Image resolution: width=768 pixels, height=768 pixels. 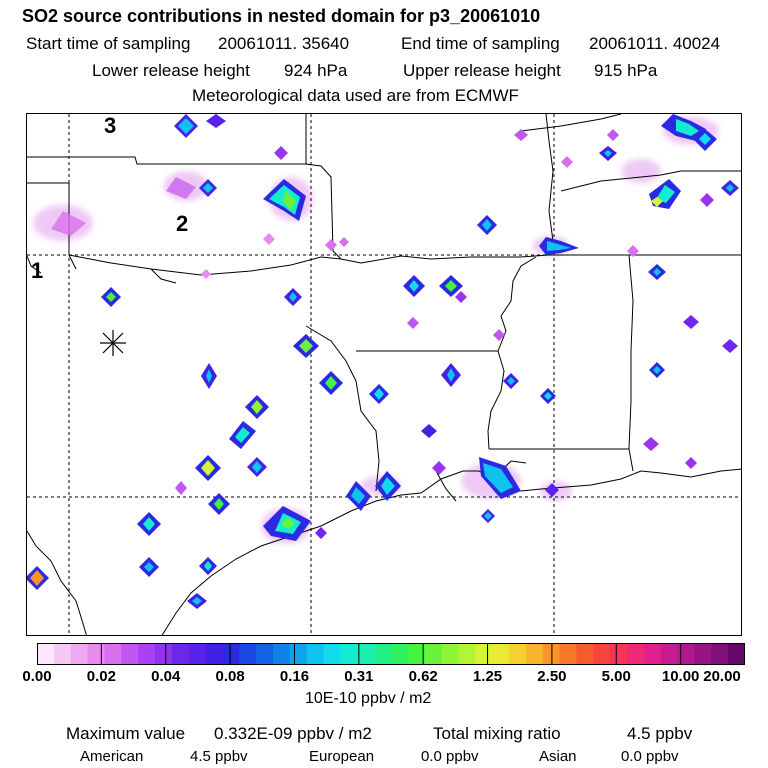 I want to click on upper-height-value: 915 hPa, so click(x=626, y=70).